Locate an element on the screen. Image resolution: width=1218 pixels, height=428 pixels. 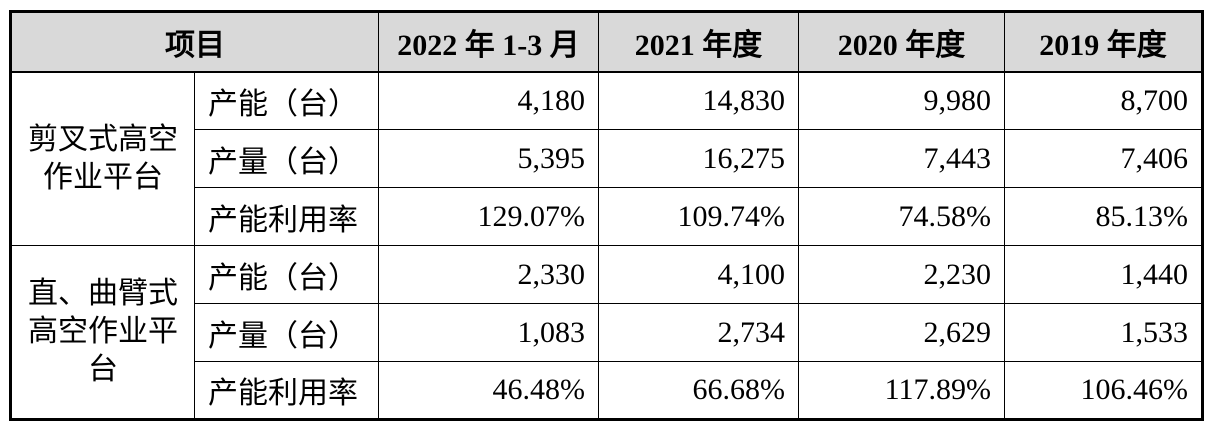
header-cell-period-2022: 2022 年 1-3 月 is located at coordinates (488, 42).